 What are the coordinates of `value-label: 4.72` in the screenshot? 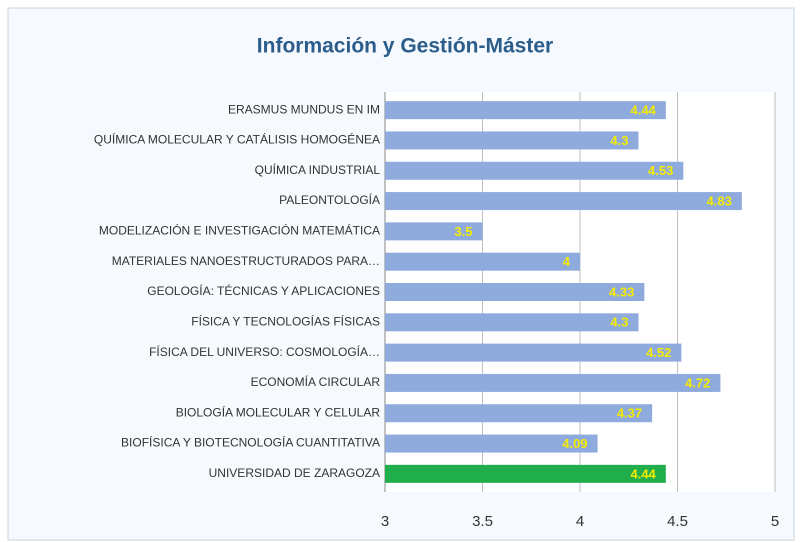 It's located at (697, 382).